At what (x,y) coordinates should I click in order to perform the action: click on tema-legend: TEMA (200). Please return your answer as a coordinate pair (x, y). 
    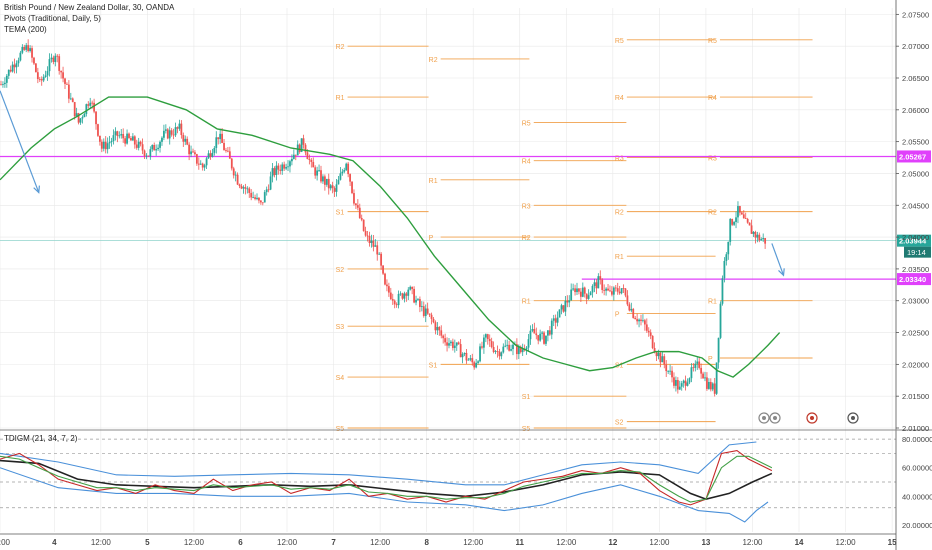
    Looking at the image, I should click on (25, 29).